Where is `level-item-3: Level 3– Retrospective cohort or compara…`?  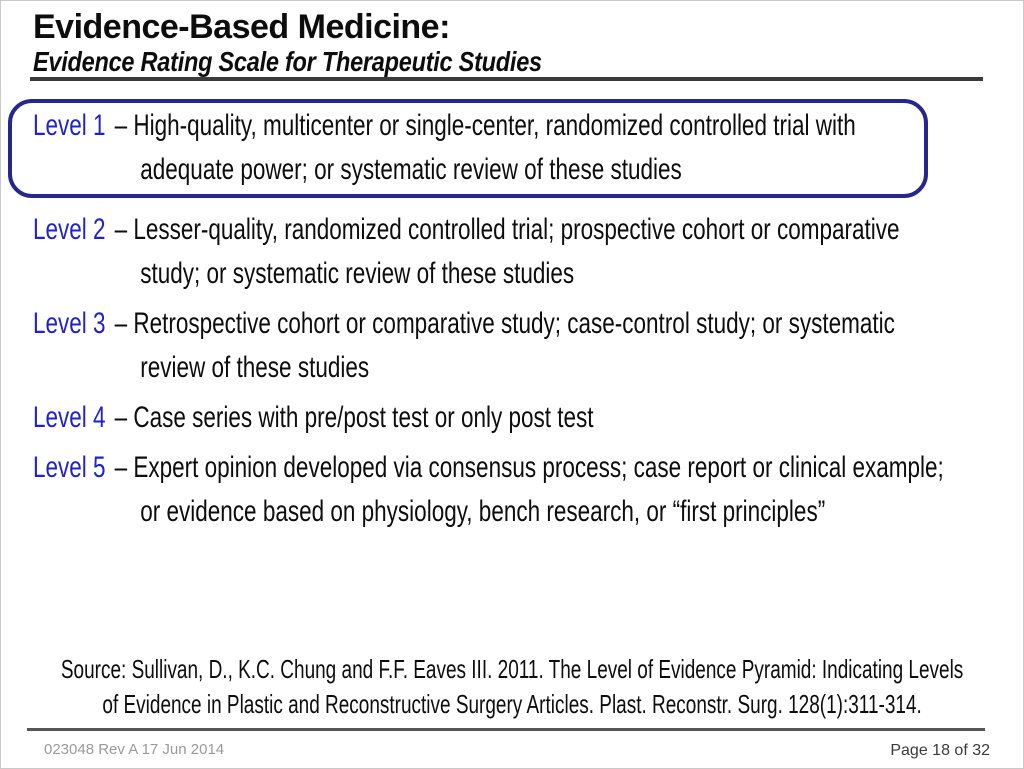 level-item-3: Level 3– Retrospective cohort or compara… is located at coordinates (528, 346).